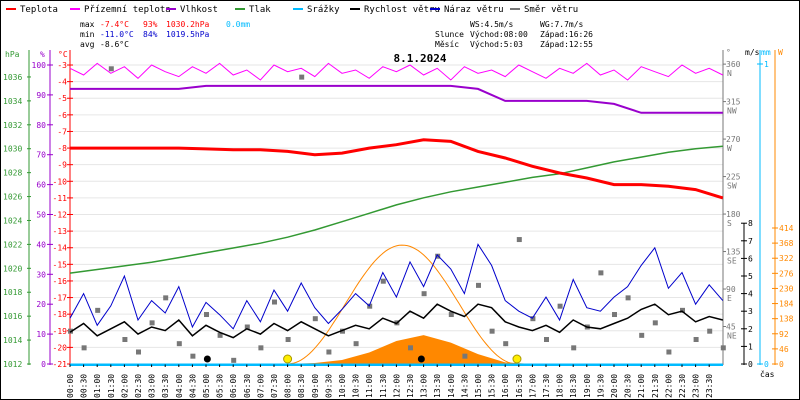  What do you see at coordinates (60, 231) in the screenshot?
I see `temp-tick-label: -13` at bounding box center [60, 231].